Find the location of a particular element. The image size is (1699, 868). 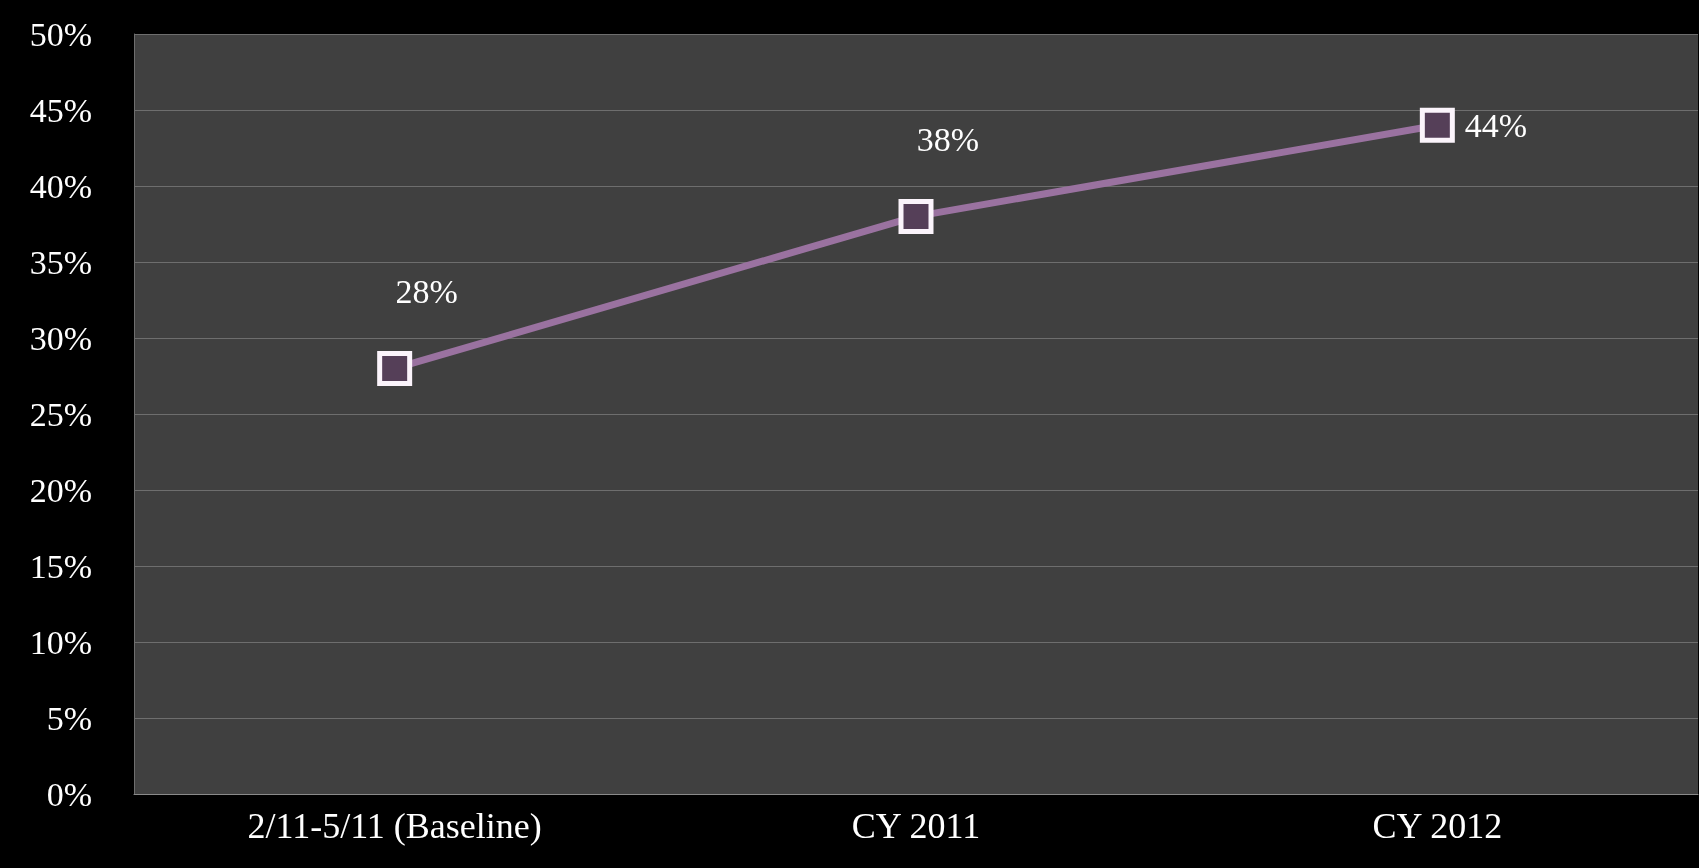

y-tick-label: 15% is located at coordinates (60, 566).